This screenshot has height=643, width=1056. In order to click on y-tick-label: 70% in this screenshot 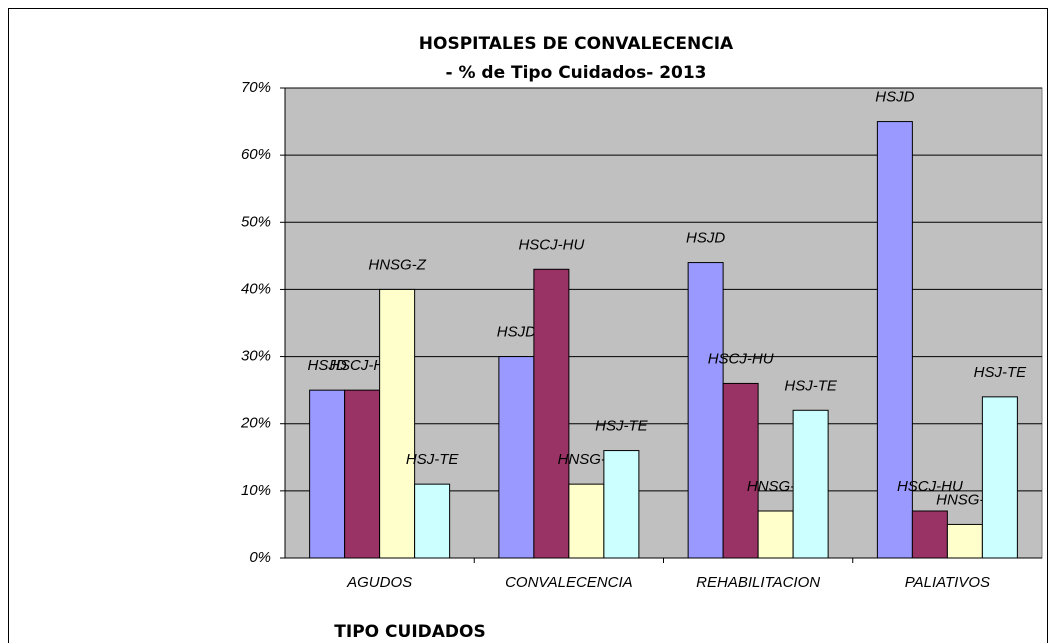, I will do `click(256, 87)`.